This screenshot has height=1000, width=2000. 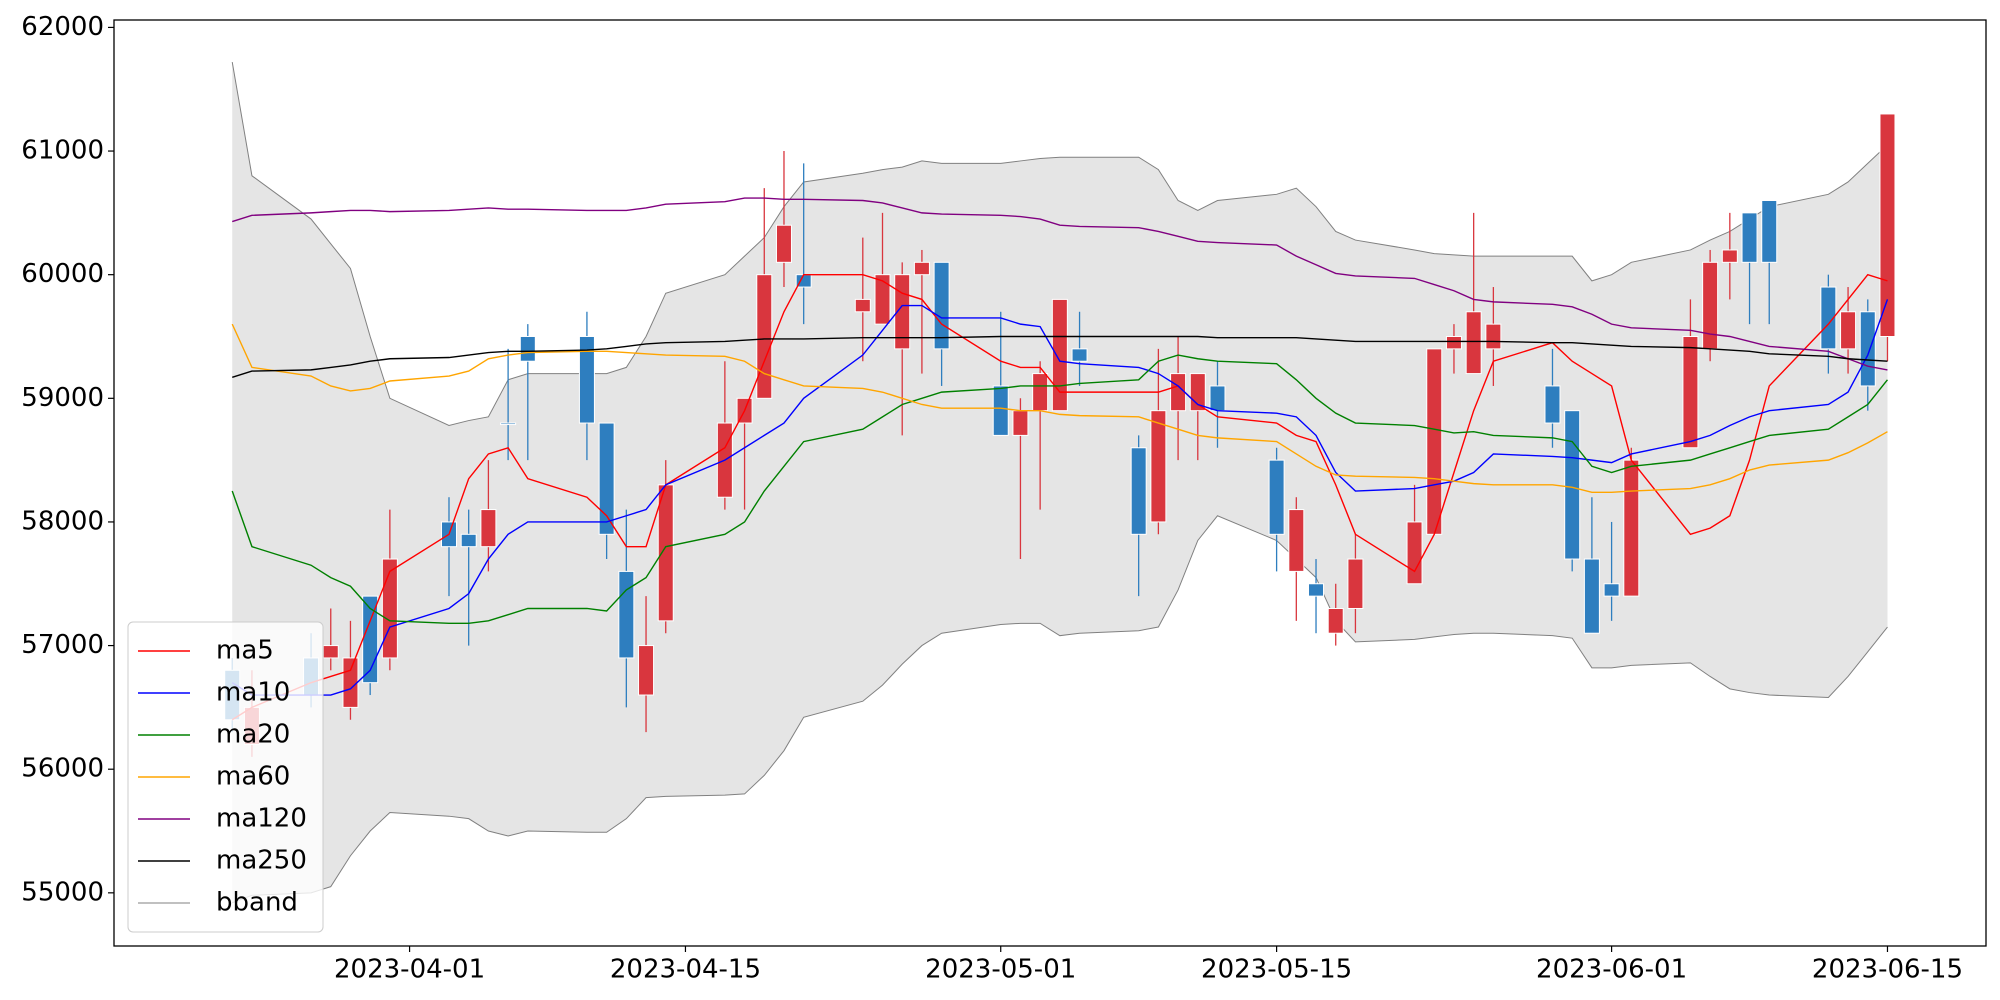 What do you see at coordinates (261, 861) in the screenshot?
I see `legend-label: ma250` at bounding box center [261, 861].